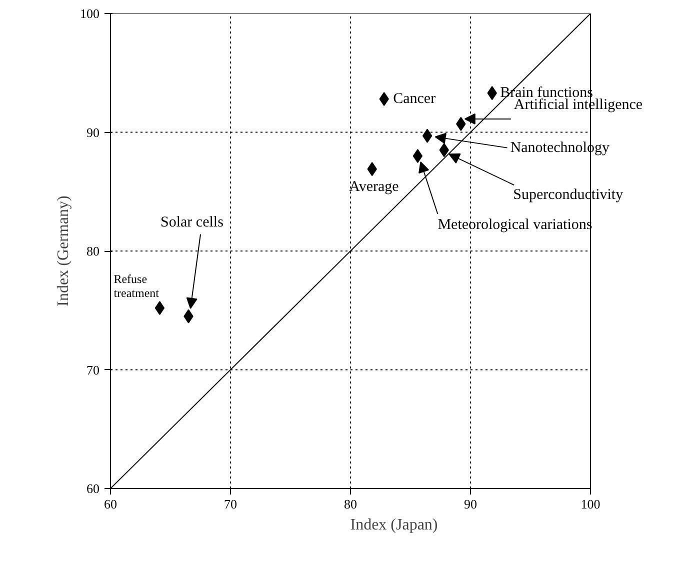 The image size is (682, 561). What do you see at coordinates (394, 525) in the screenshot?
I see `x-axis-title: Index (Japan)` at bounding box center [394, 525].